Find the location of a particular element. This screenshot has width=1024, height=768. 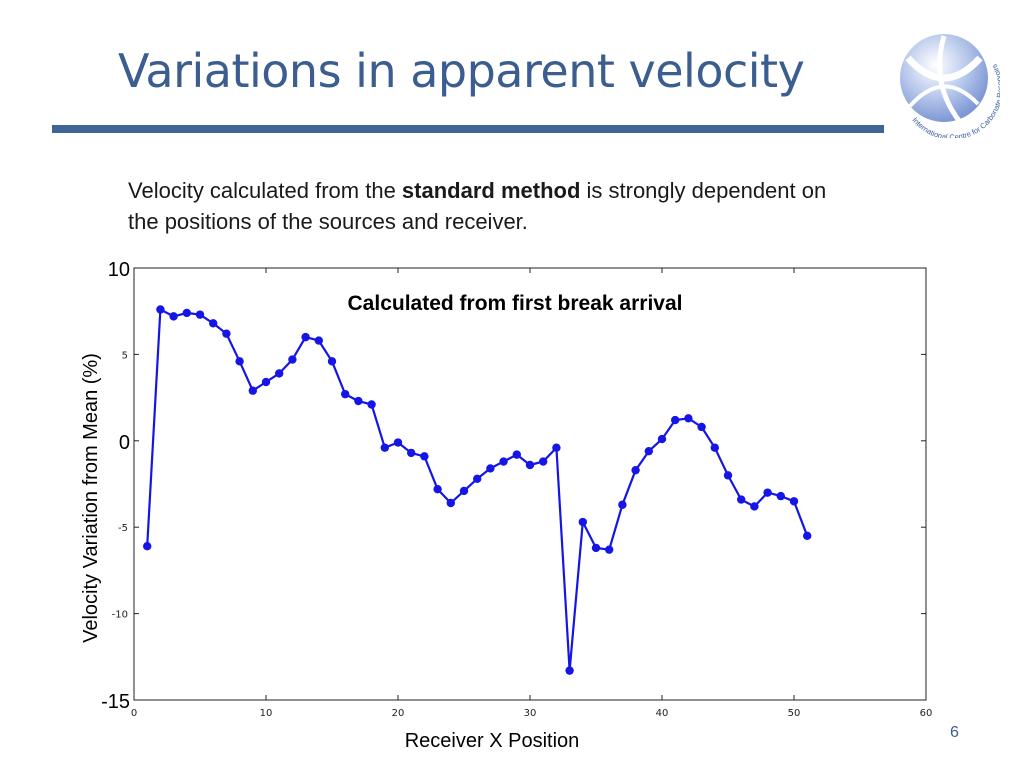

y-tick-label-small: 5 is located at coordinates (125, 355).